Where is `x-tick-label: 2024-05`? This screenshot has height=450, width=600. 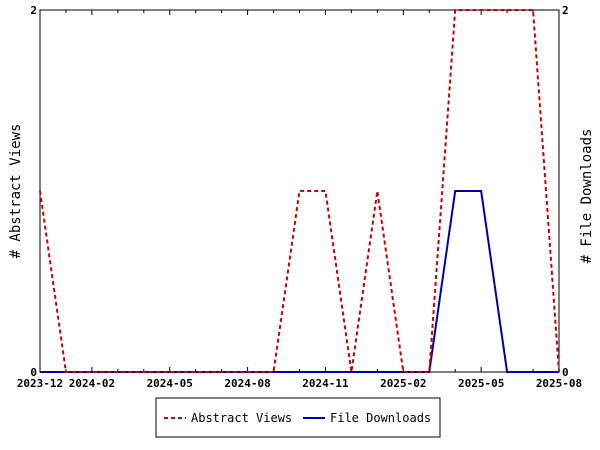 x-tick-label: 2024-05 is located at coordinates (170, 383).